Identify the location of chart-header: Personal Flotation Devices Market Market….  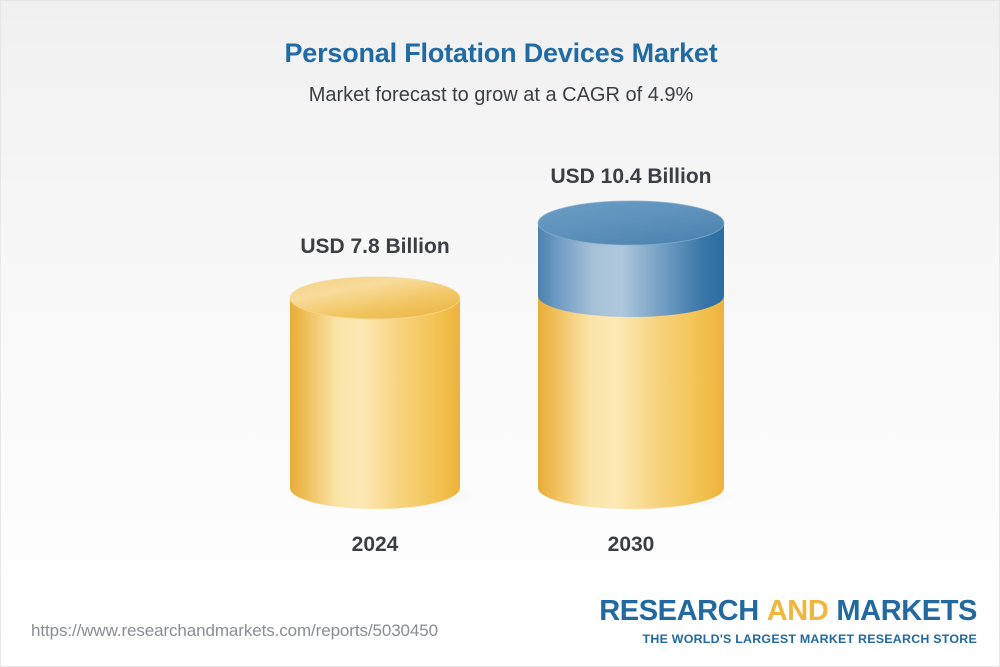
(500, 72).